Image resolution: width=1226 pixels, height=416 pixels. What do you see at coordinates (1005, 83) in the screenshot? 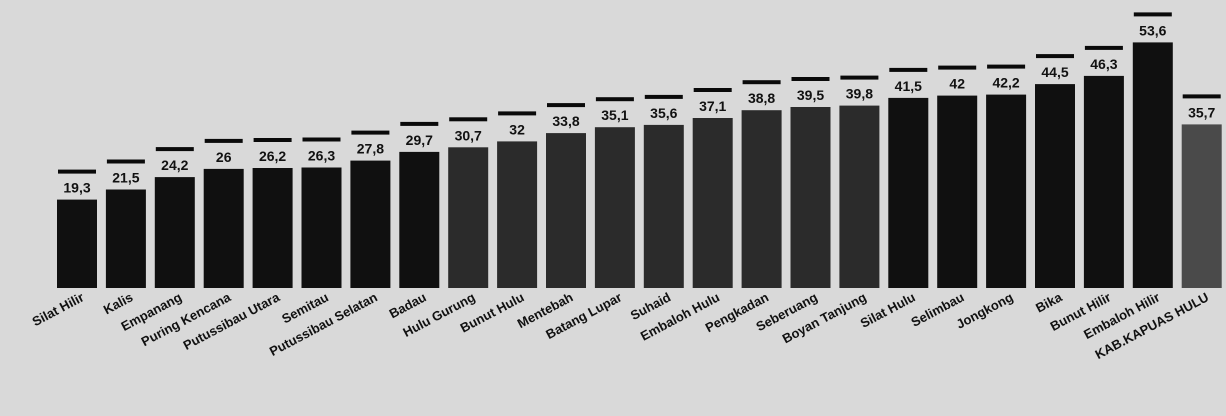
I see `value-label-jongkong: 42,2` at bounding box center [1005, 83].